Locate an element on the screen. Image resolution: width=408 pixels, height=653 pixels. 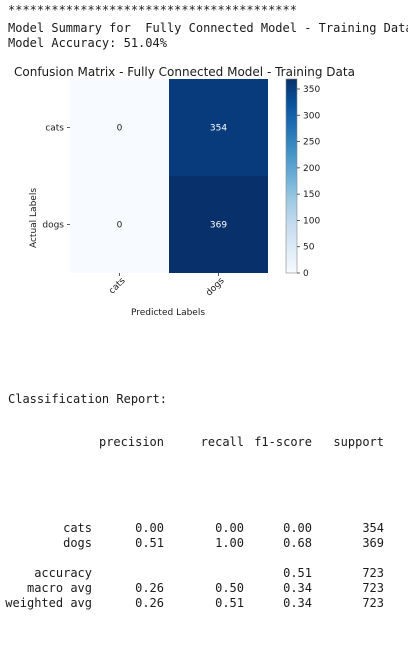
colorbar: 0 50 100 150 200 250 300 350 is located at coordinates (302, 178).